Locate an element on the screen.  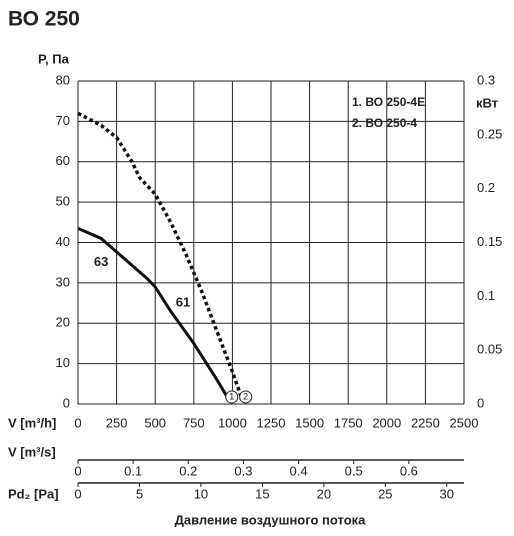
annotation: 63 is located at coordinates (101, 261).